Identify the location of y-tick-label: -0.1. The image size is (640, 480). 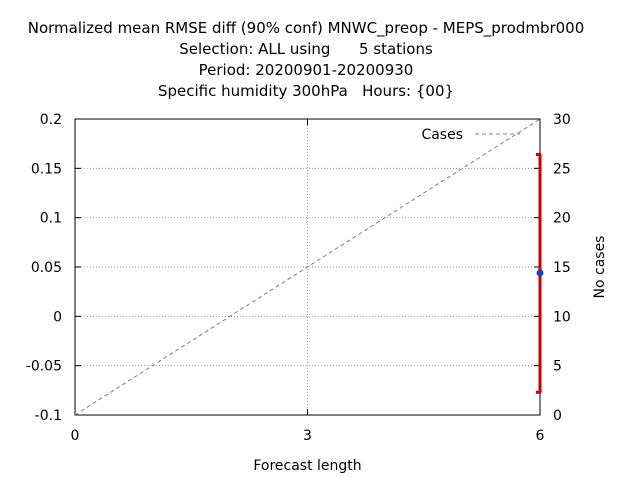
(48, 416).